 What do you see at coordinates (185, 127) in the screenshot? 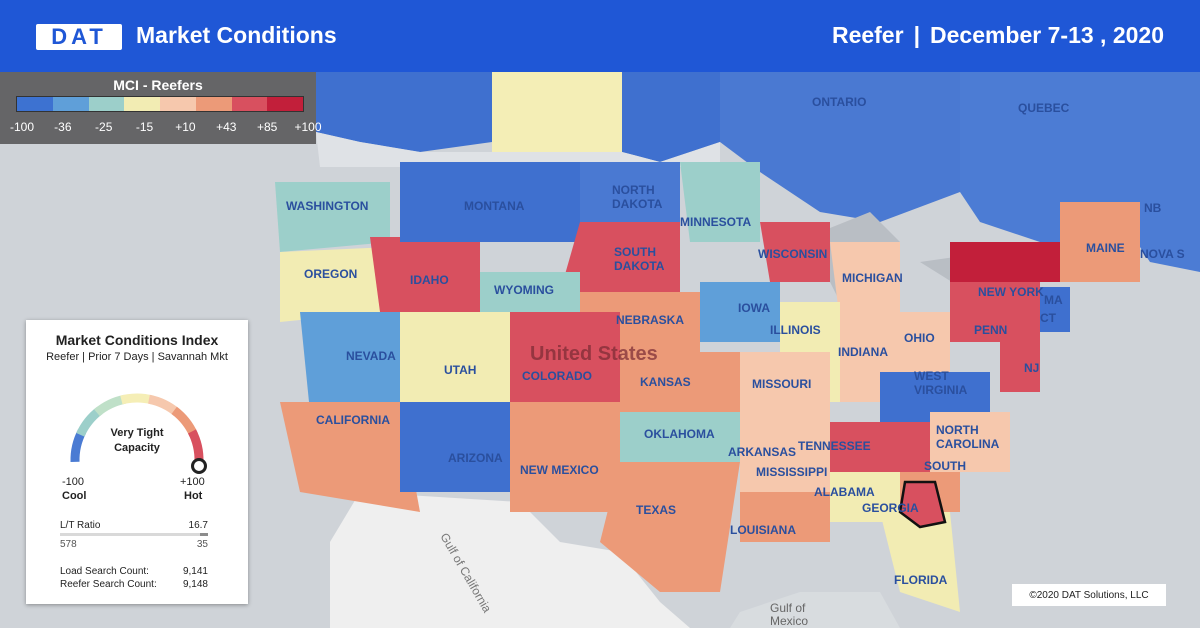
I see `legend-tick-label: +10` at bounding box center [185, 127].